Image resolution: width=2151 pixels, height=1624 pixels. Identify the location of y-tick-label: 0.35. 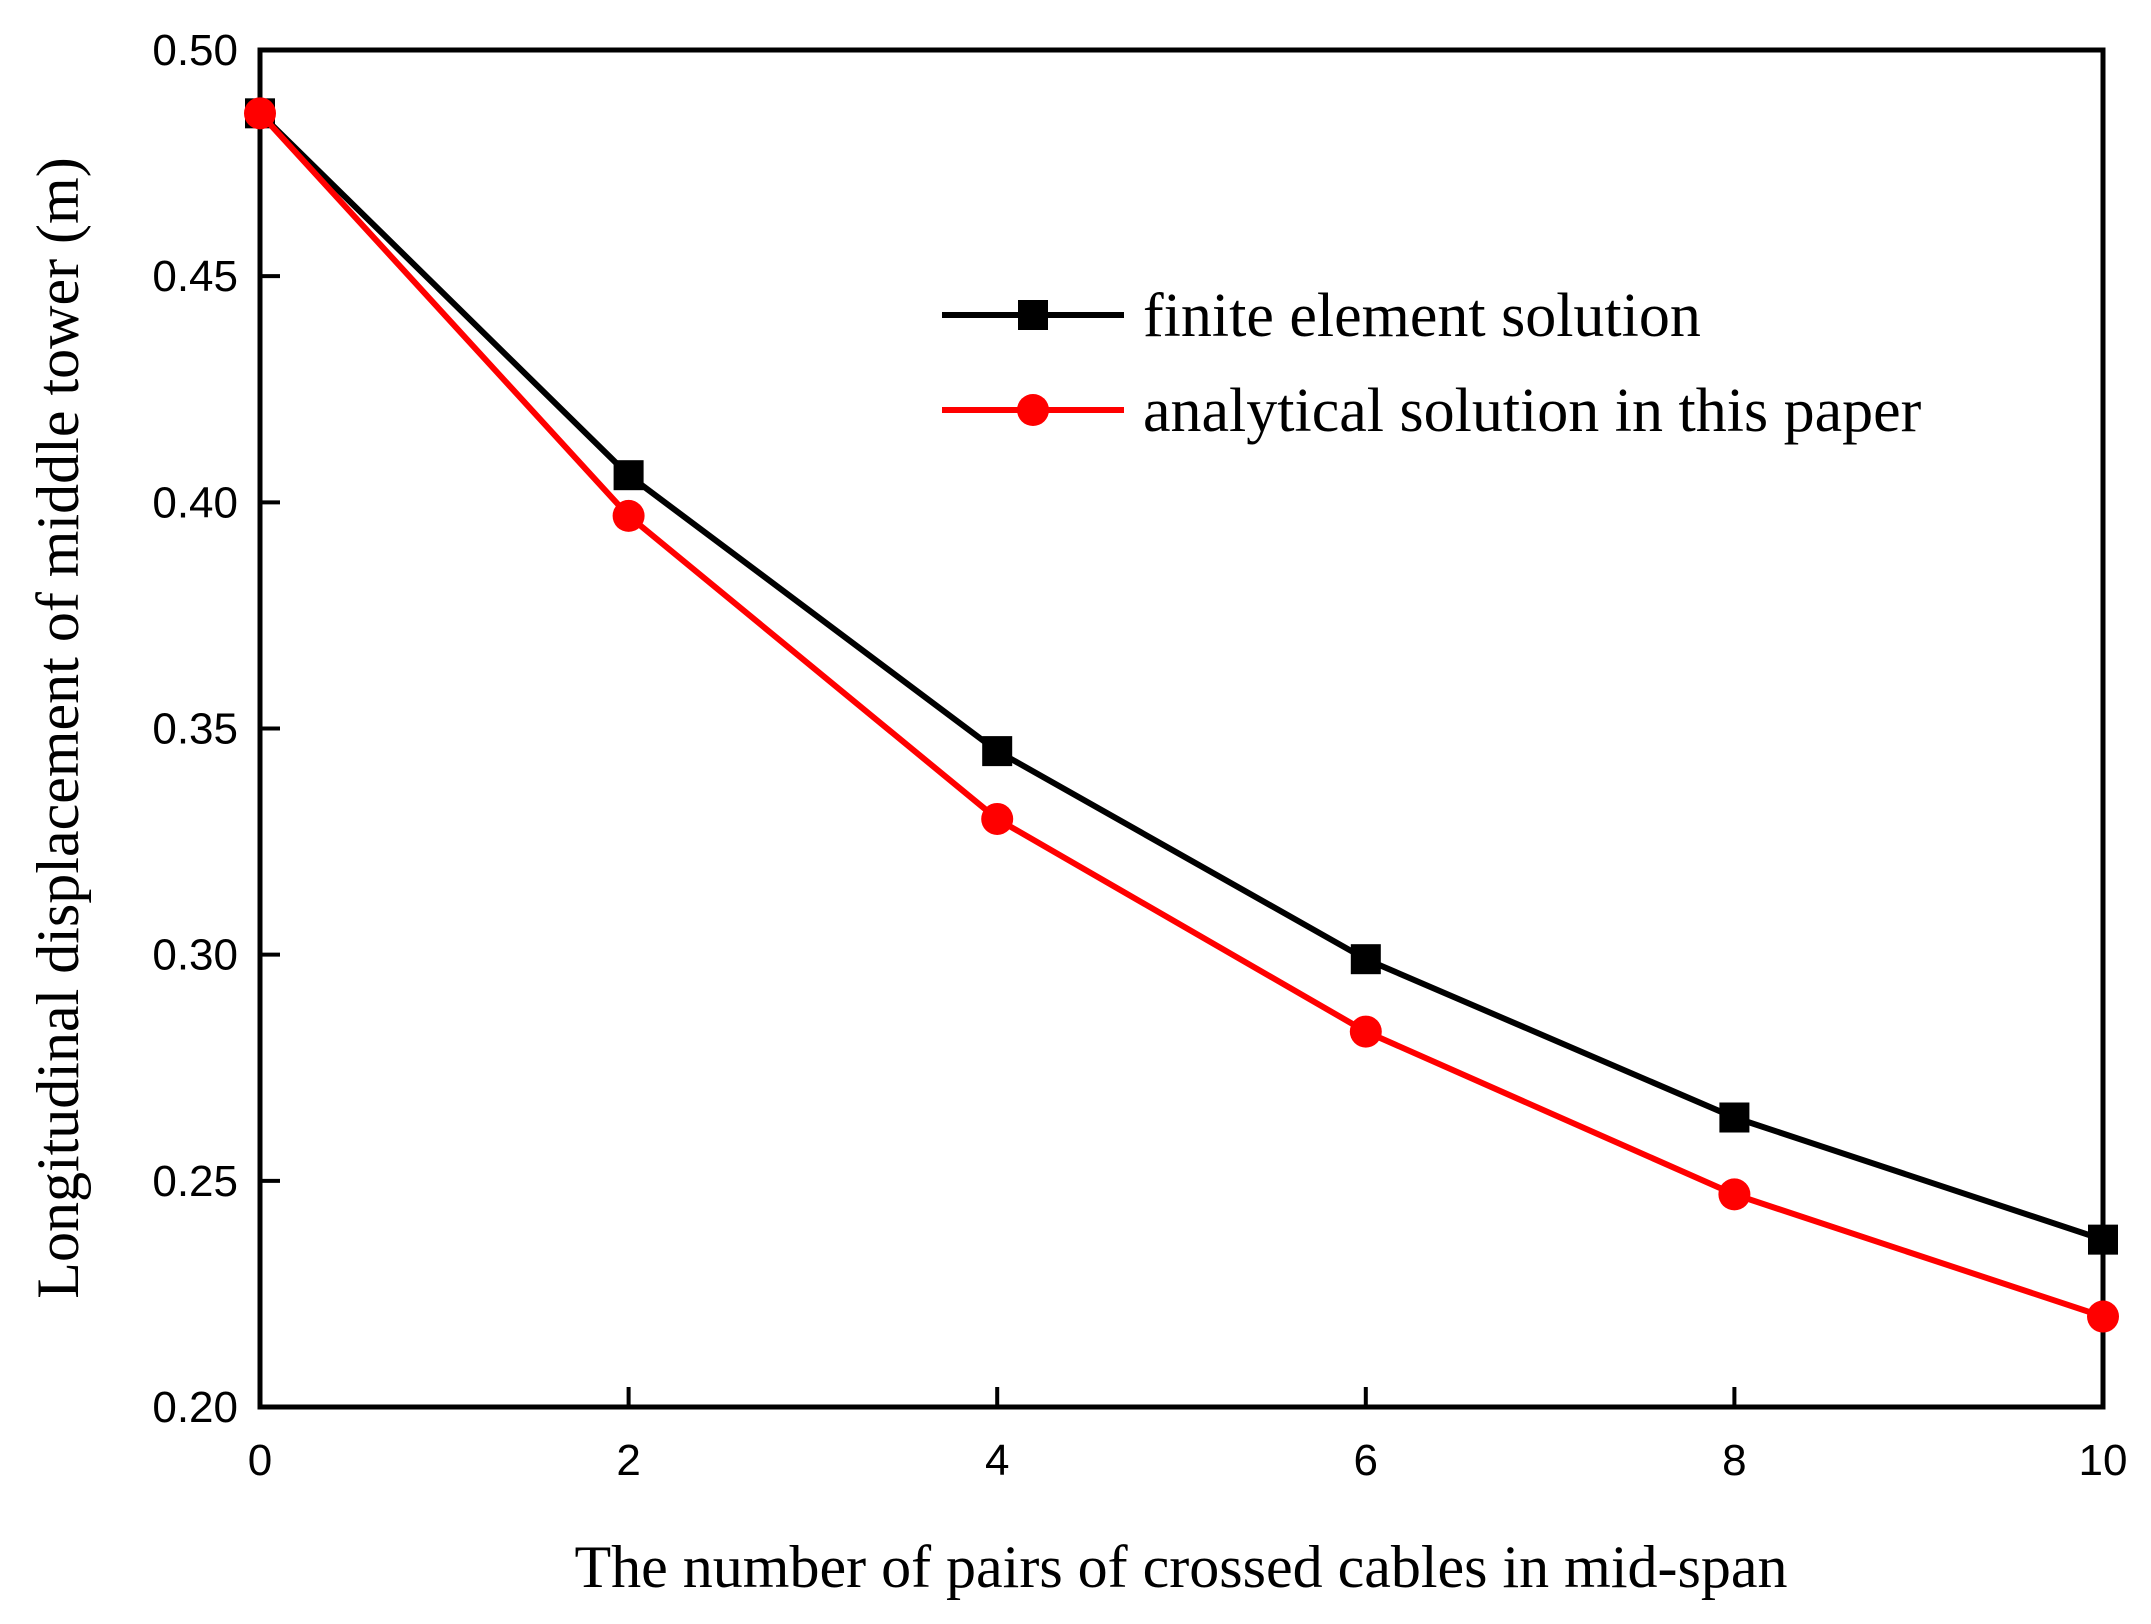
(195, 729).